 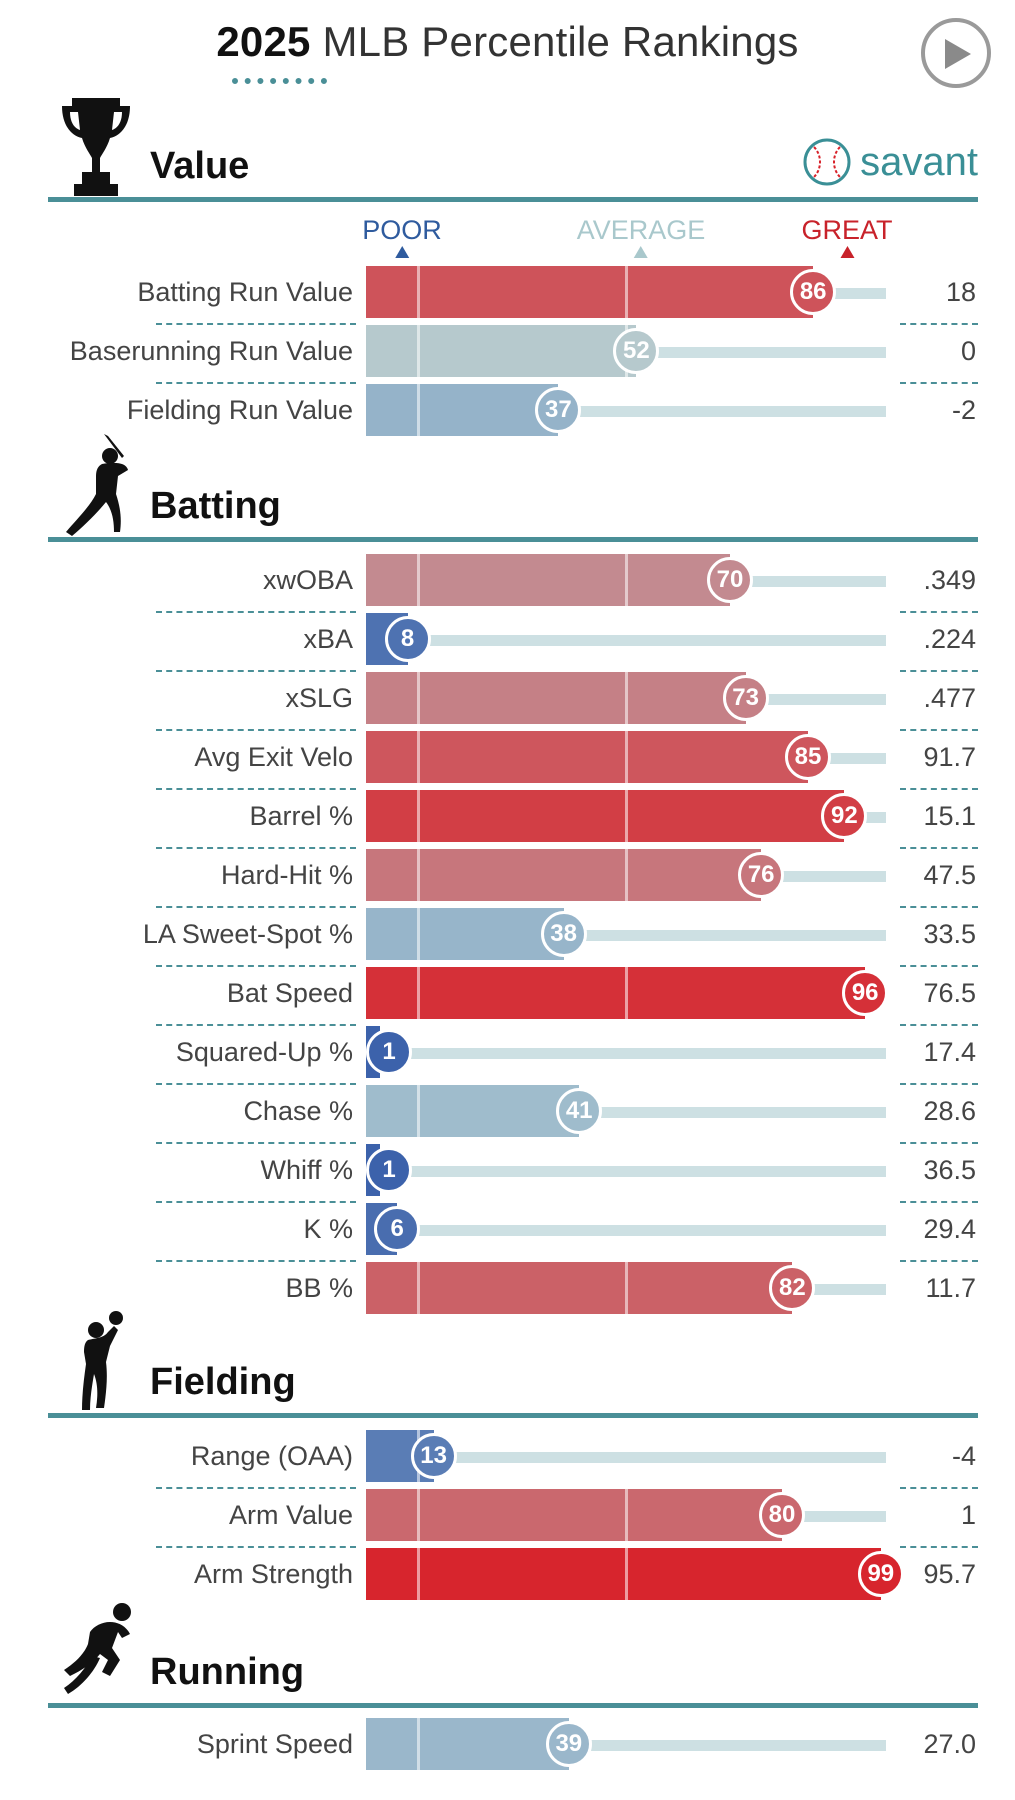 What do you see at coordinates (641, 230) in the screenshot?
I see `scale-average-label: AVERAGE` at bounding box center [641, 230].